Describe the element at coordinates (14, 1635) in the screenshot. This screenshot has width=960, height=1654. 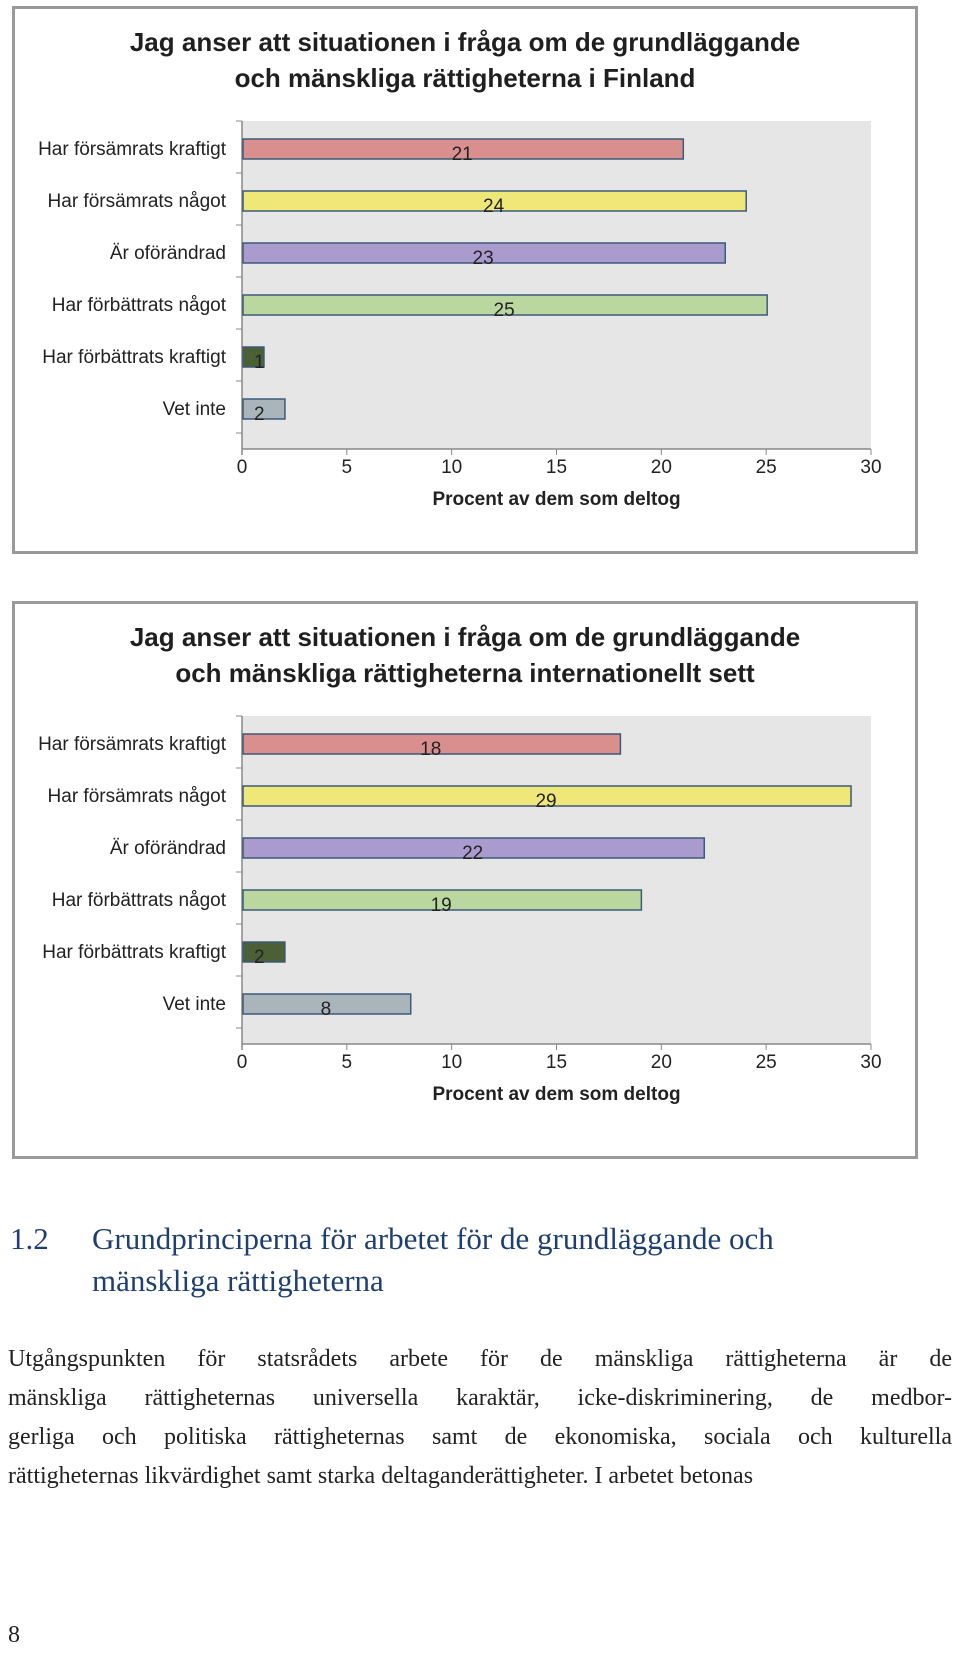
I see `page-number: 8` at that location.